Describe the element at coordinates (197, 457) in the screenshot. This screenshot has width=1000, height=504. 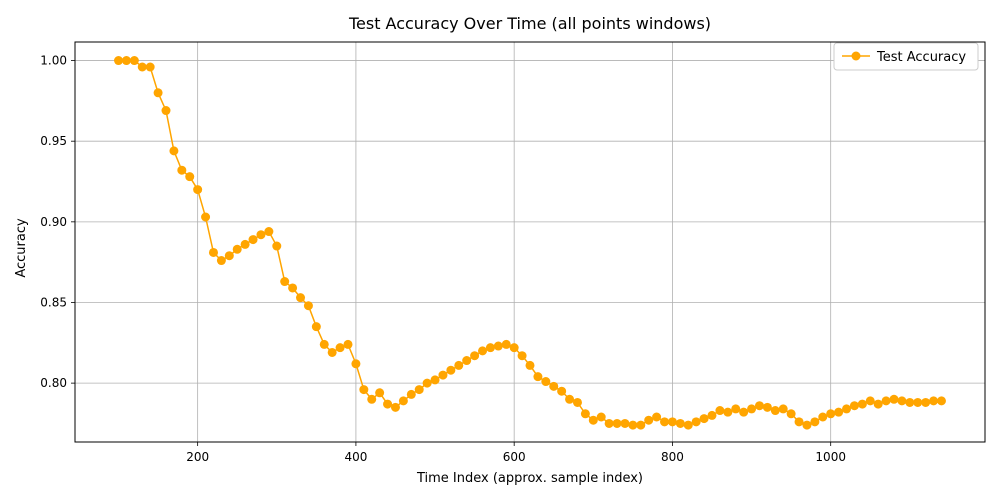
I see `x-tick-label: 200` at that location.